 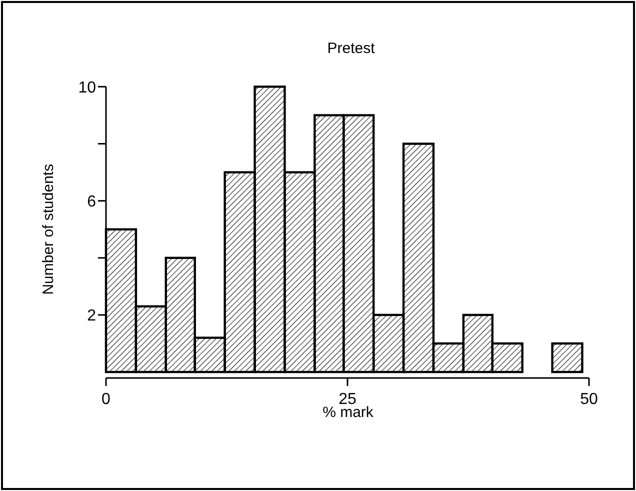 I want to click on x-tick-label: 50, so click(x=589, y=399).